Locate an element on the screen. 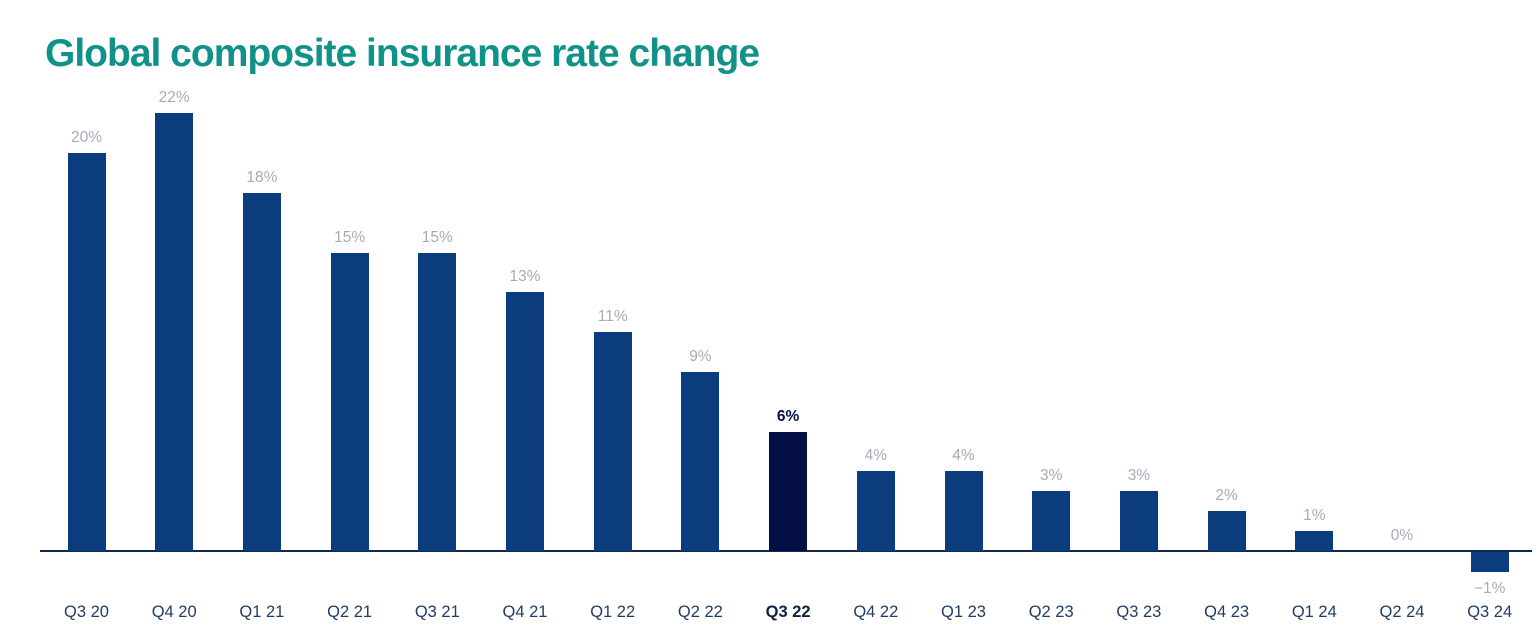 The width and height of the screenshot is (1537, 636). x-axis-label: Q1 22 is located at coordinates (613, 612).